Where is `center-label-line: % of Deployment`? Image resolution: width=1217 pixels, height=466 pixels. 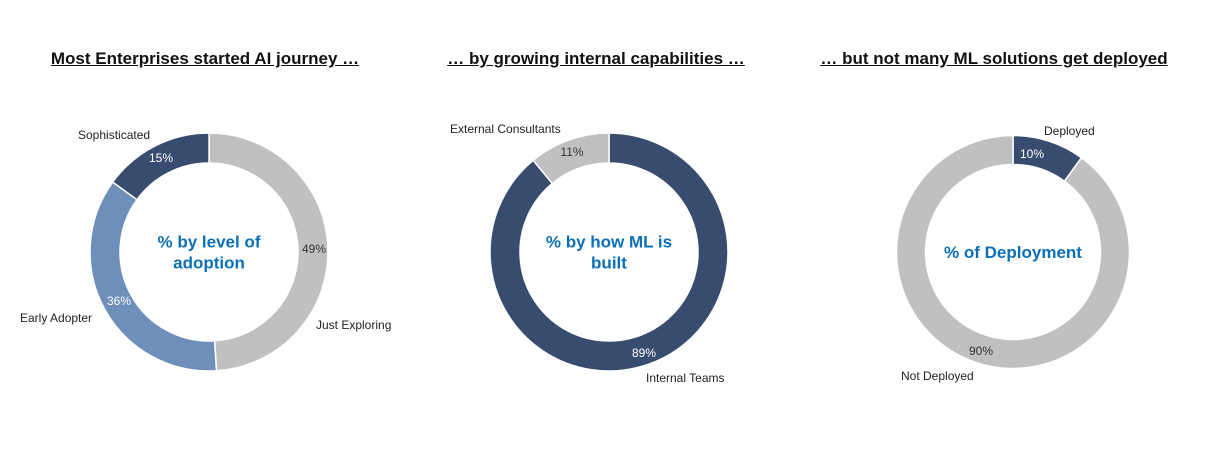
center-label-line: % of Deployment is located at coordinates (1013, 252).